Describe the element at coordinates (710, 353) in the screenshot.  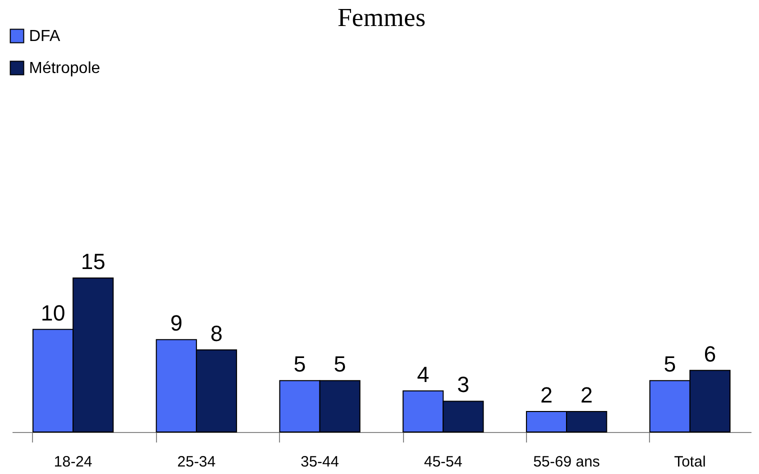
I see `data-label: 6` at that location.